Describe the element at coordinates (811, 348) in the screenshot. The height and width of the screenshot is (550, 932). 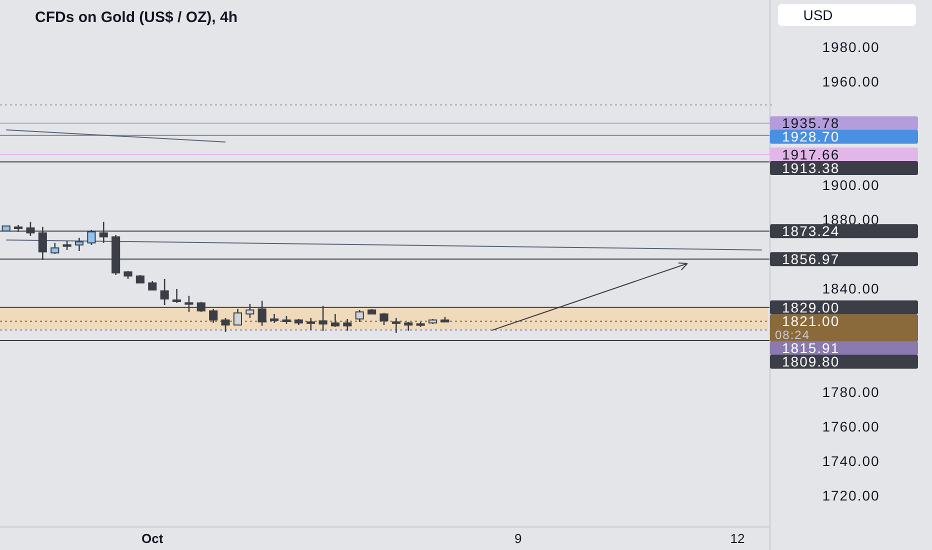
I see `ref-line-label: 1815.91` at that location.